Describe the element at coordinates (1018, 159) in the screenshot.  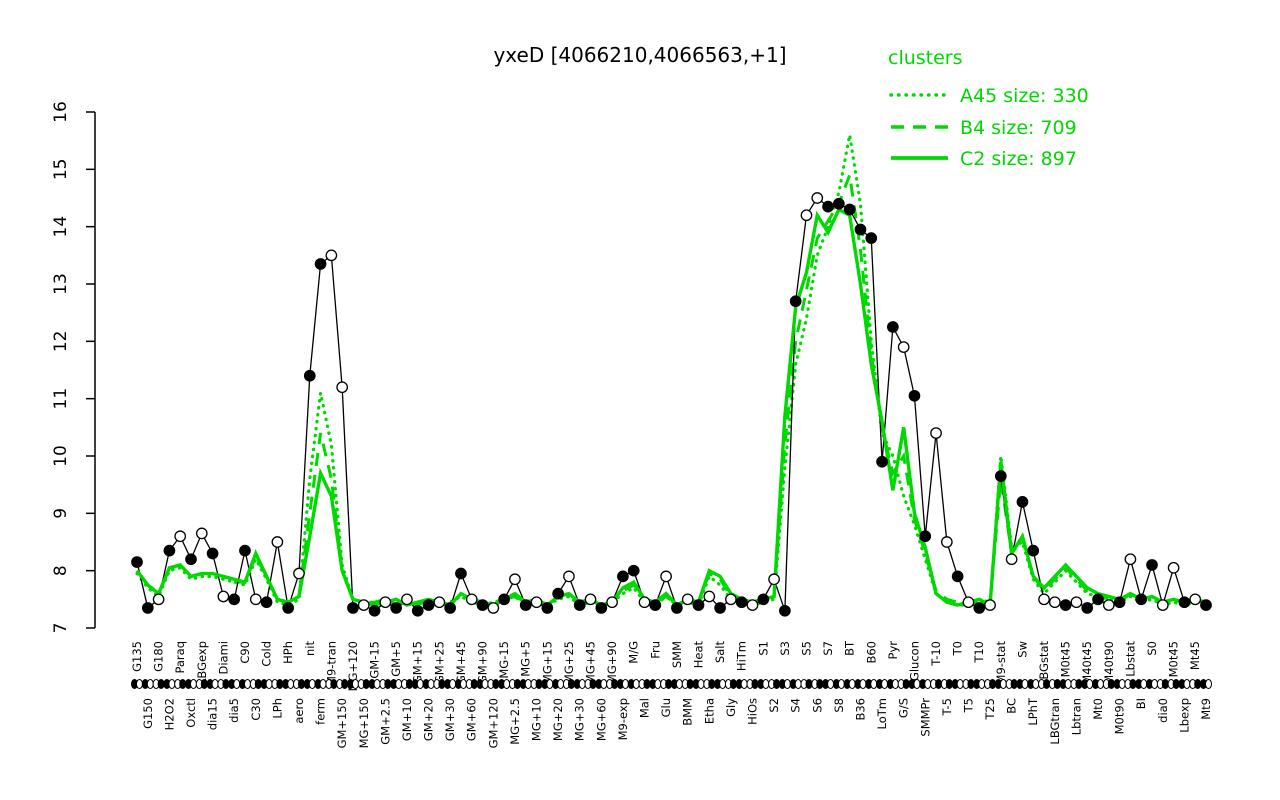
I see `legend-entry-c2: C2 size: 897` at that location.